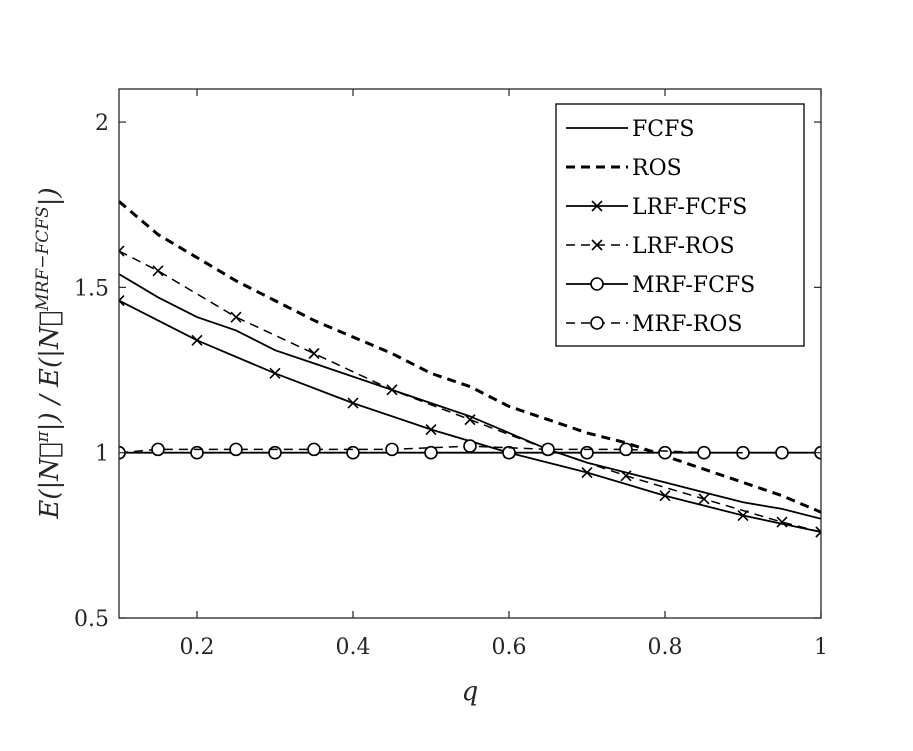 The height and width of the screenshot is (751, 913). Describe the element at coordinates (663, 129) in the screenshot. I see `legend-label-fcfs: FCFS` at that location.